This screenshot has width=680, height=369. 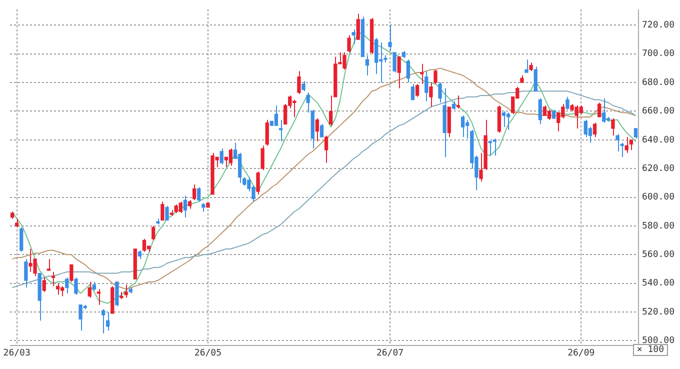 I want to click on y-tick-label: 660.00, so click(x=658, y=111).